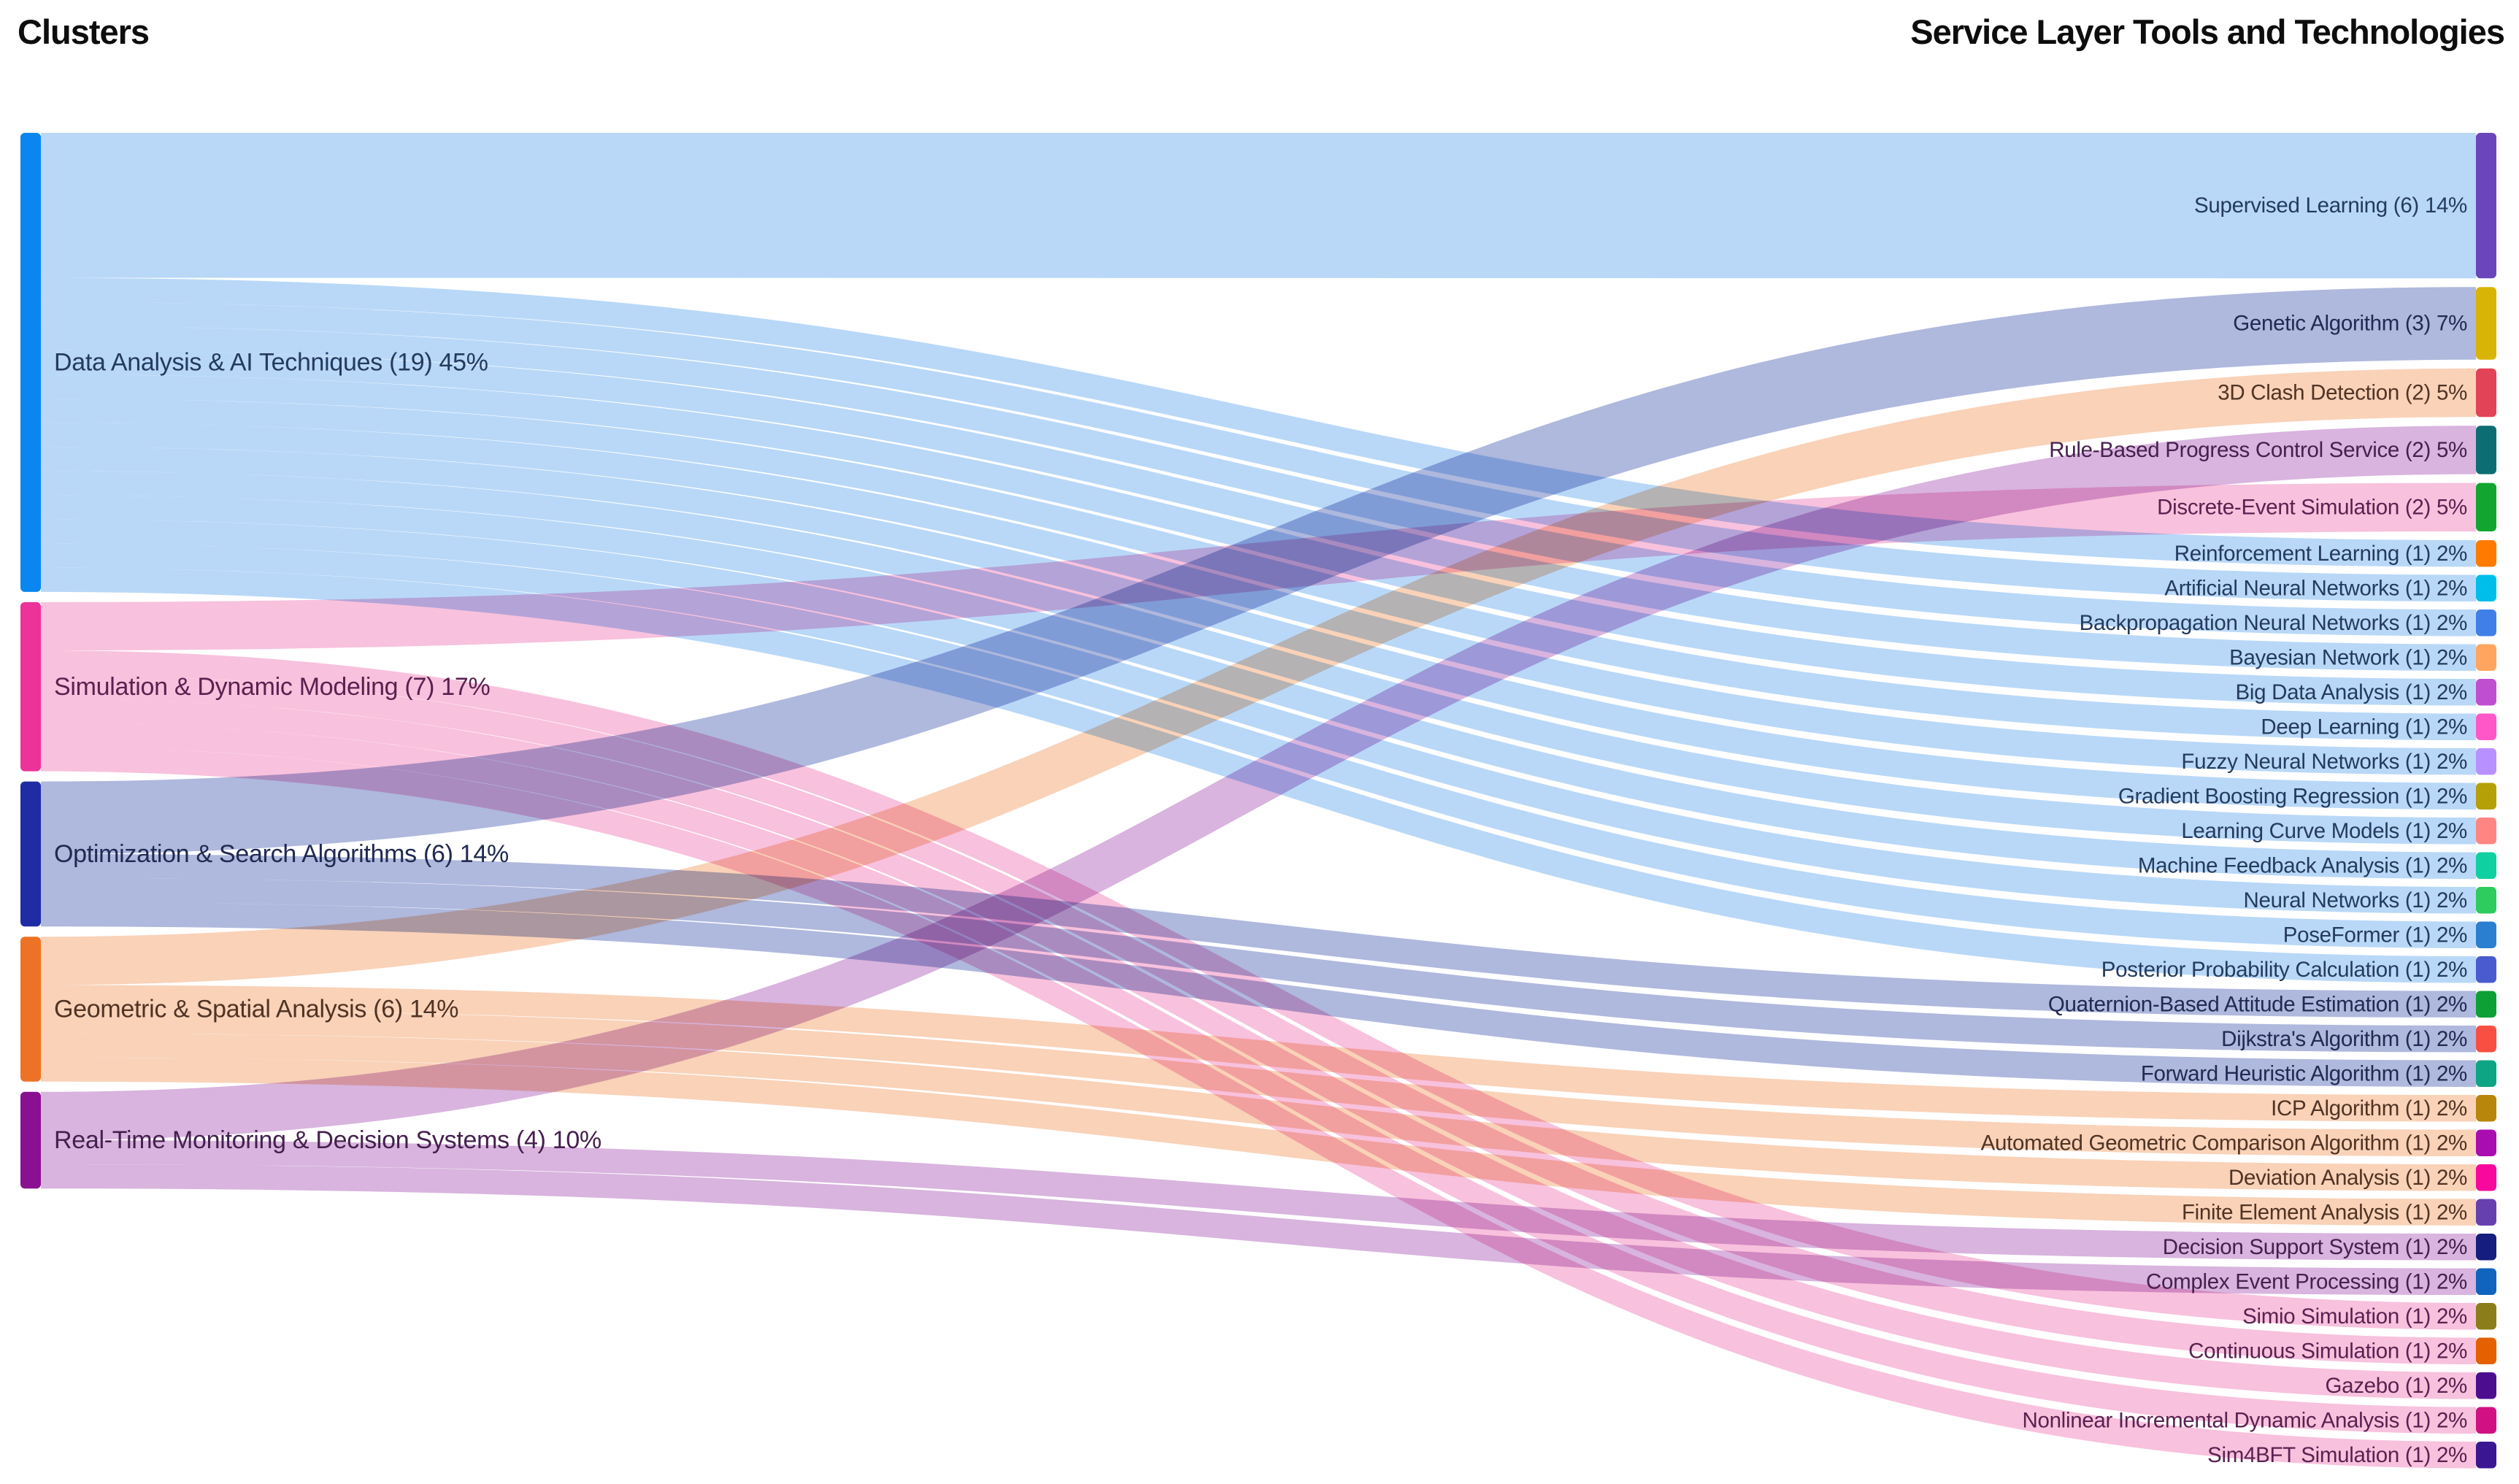 This screenshot has width=2519, height=1484. What do you see at coordinates (2375, 935) in the screenshot?
I see `tool-label-16: PoseFormer (1) 2%` at bounding box center [2375, 935].